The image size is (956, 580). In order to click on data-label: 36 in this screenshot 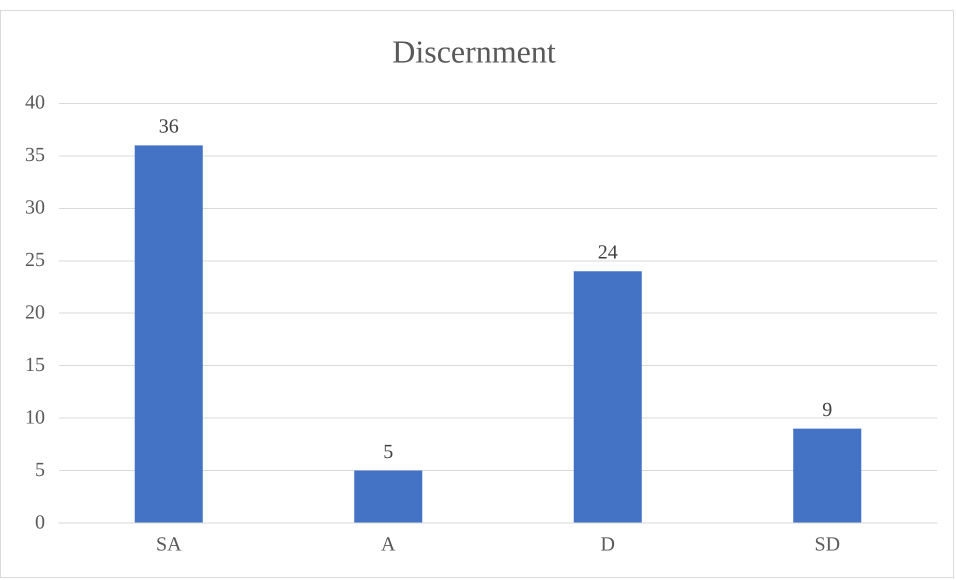, I will do `click(168, 127)`.